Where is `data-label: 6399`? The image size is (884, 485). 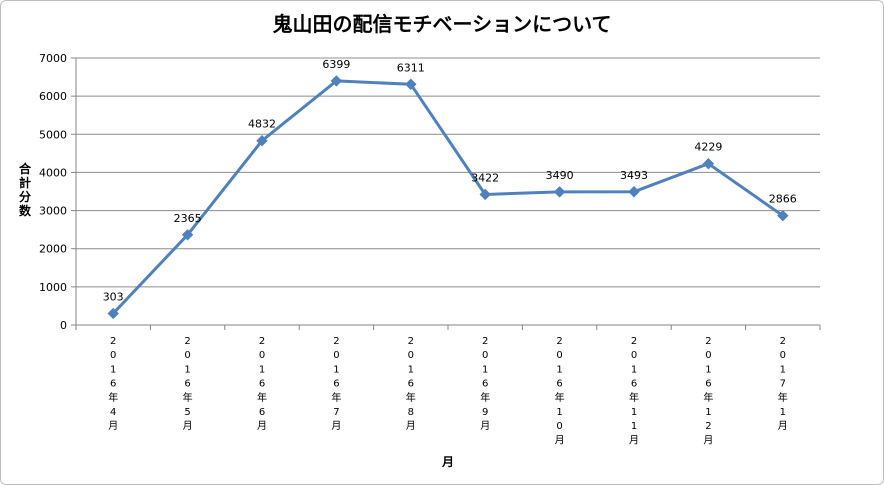
data-label: 6399 is located at coordinates (336, 64).